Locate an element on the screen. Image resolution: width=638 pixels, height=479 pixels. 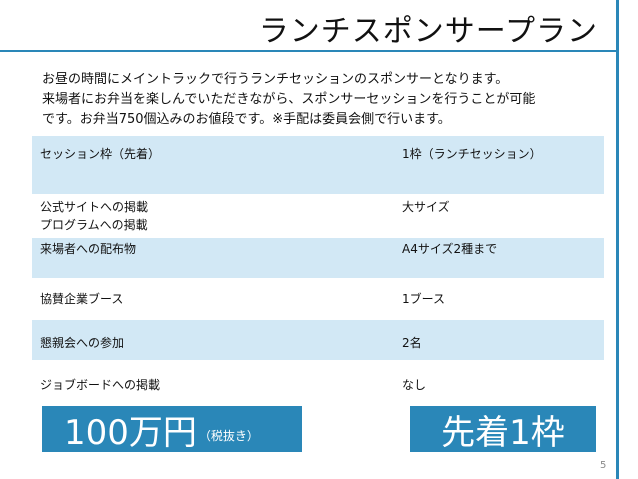
price-tax-note: （税抜き） is located at coordinates (228, 435).